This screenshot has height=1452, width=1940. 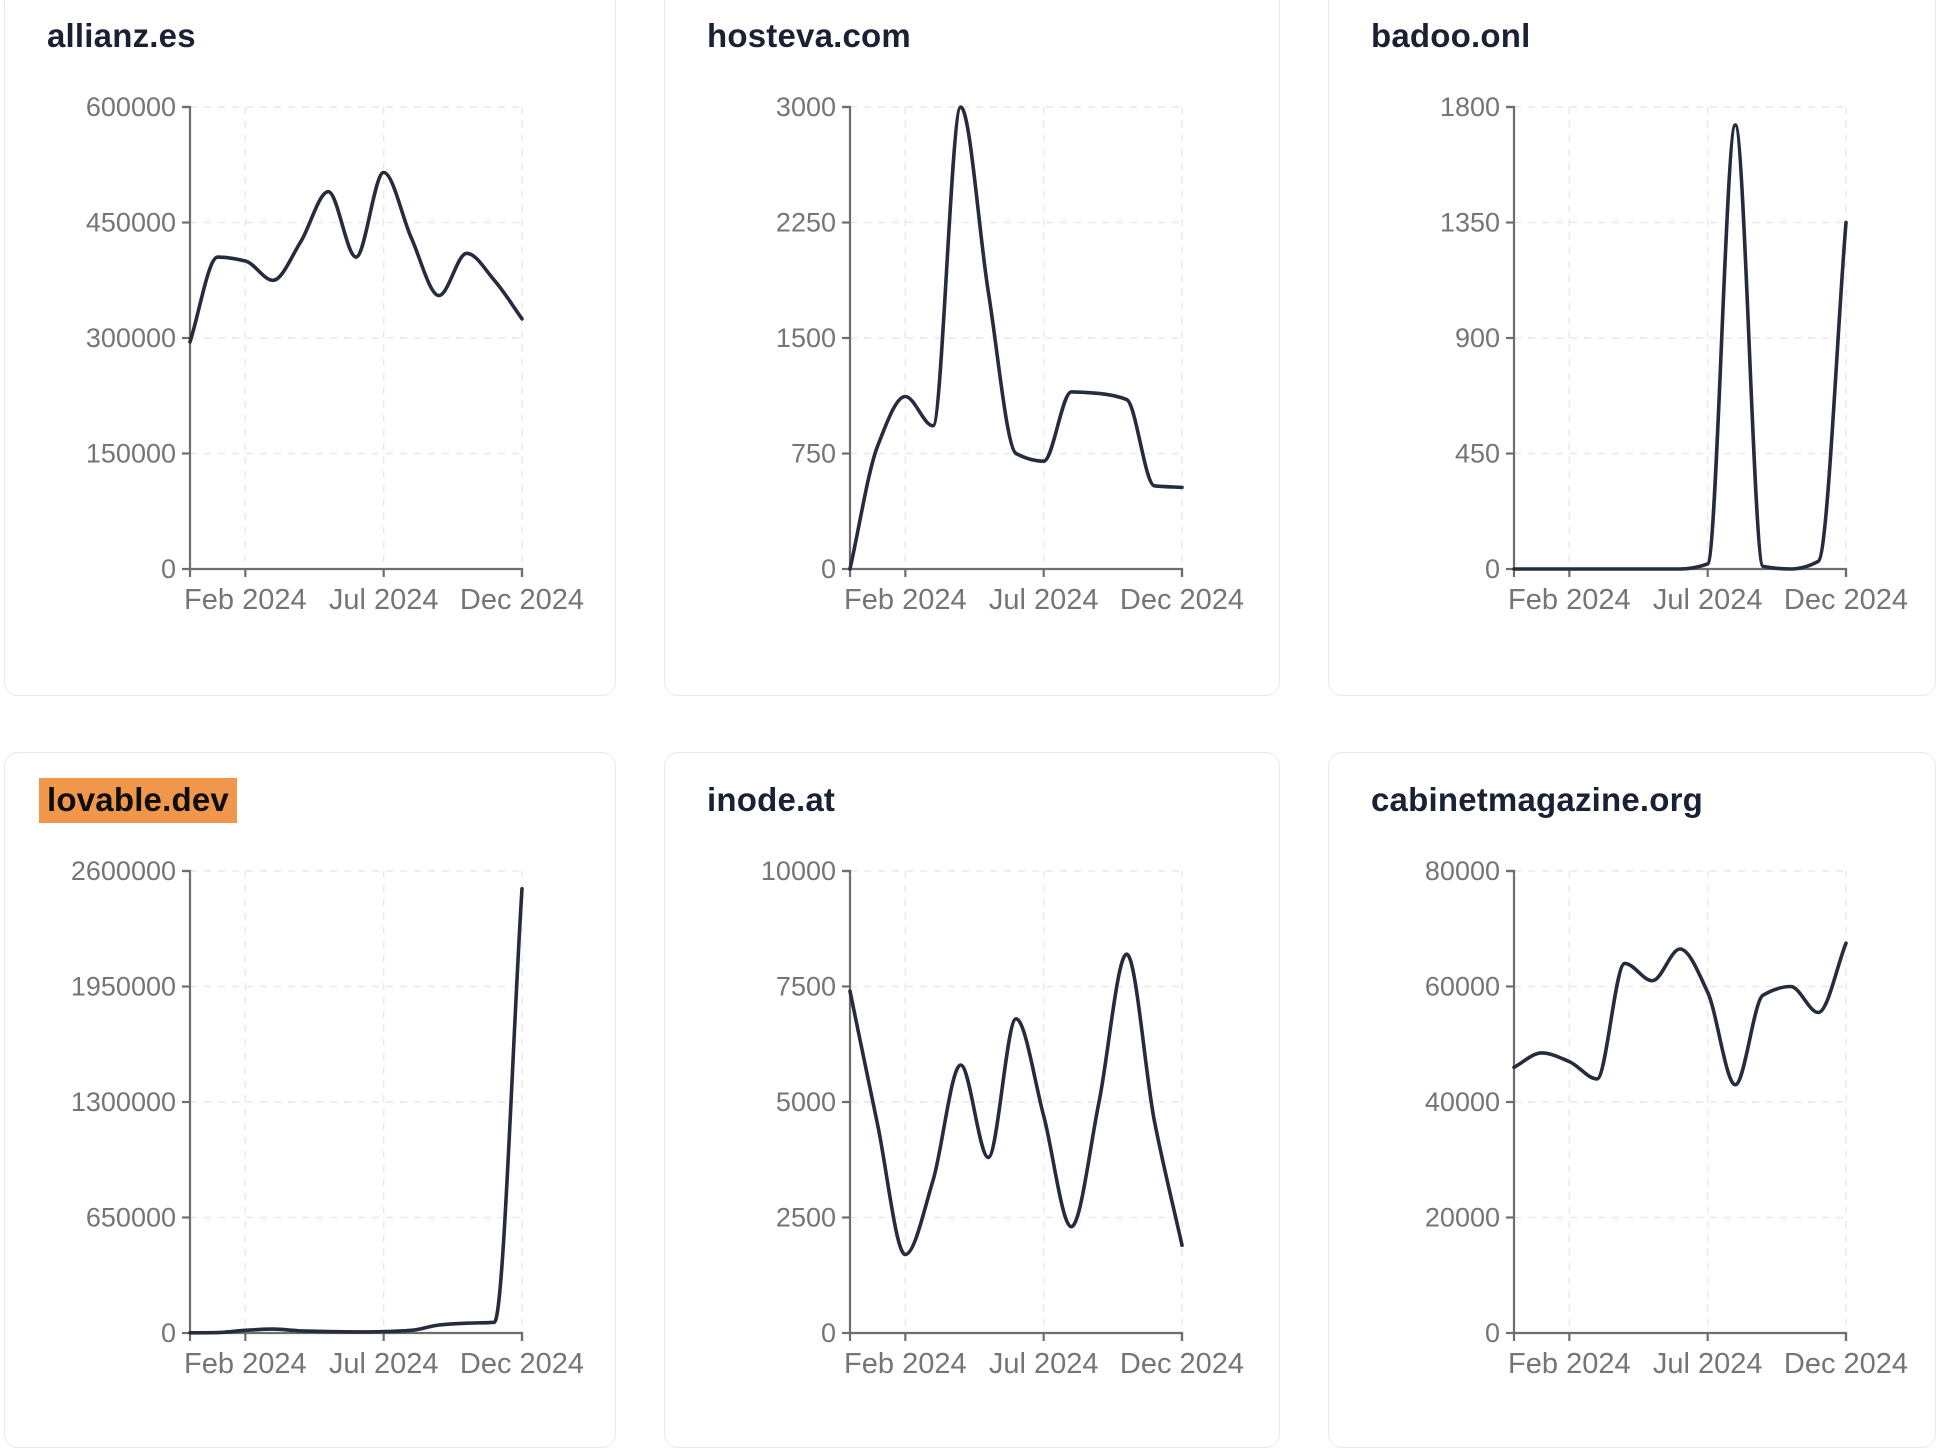 What do you see at coordinates (1462, 871) in the screenshot?
I see `y-tick-label: 80000` at bounding box center [1462, 871].